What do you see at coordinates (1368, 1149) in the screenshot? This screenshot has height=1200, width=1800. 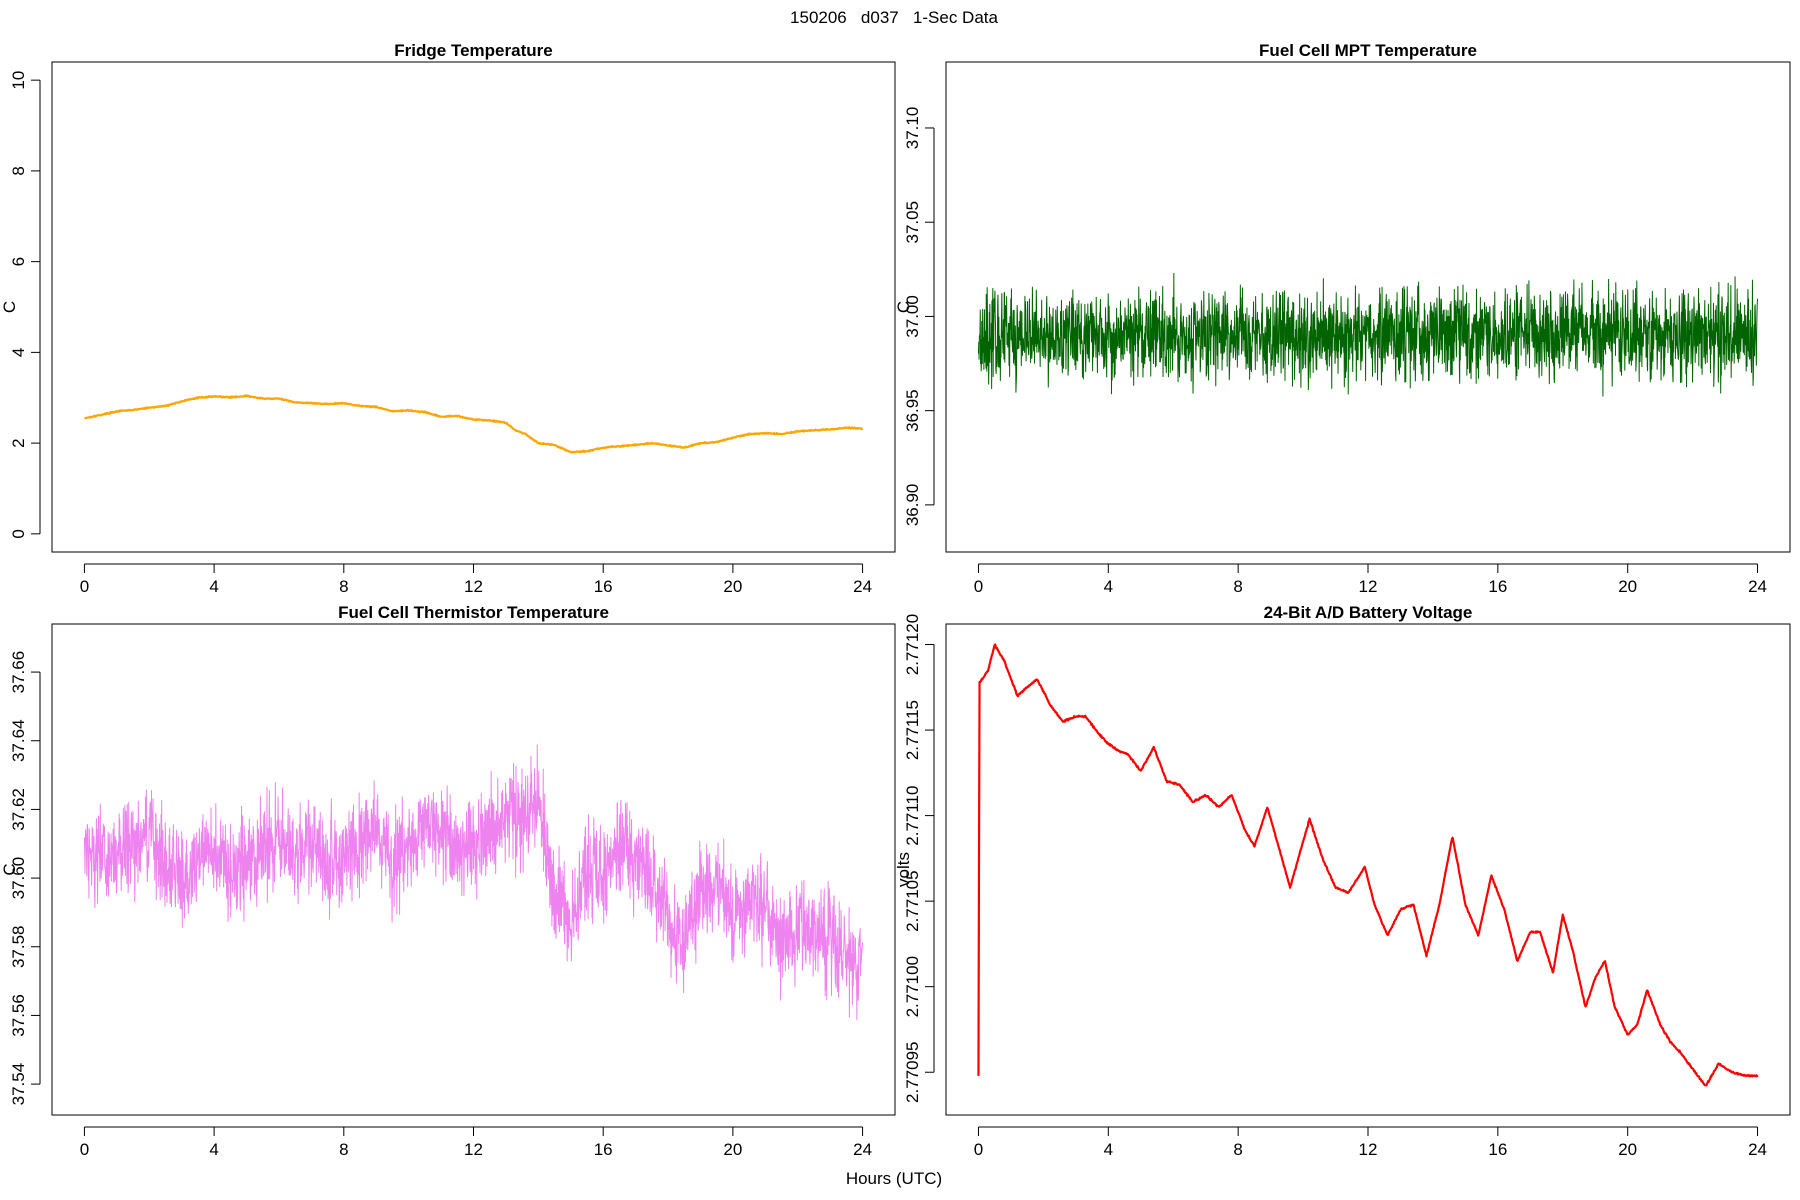 I see `battery-x-tick-label: 12` at bounding box center [1368, 1149].